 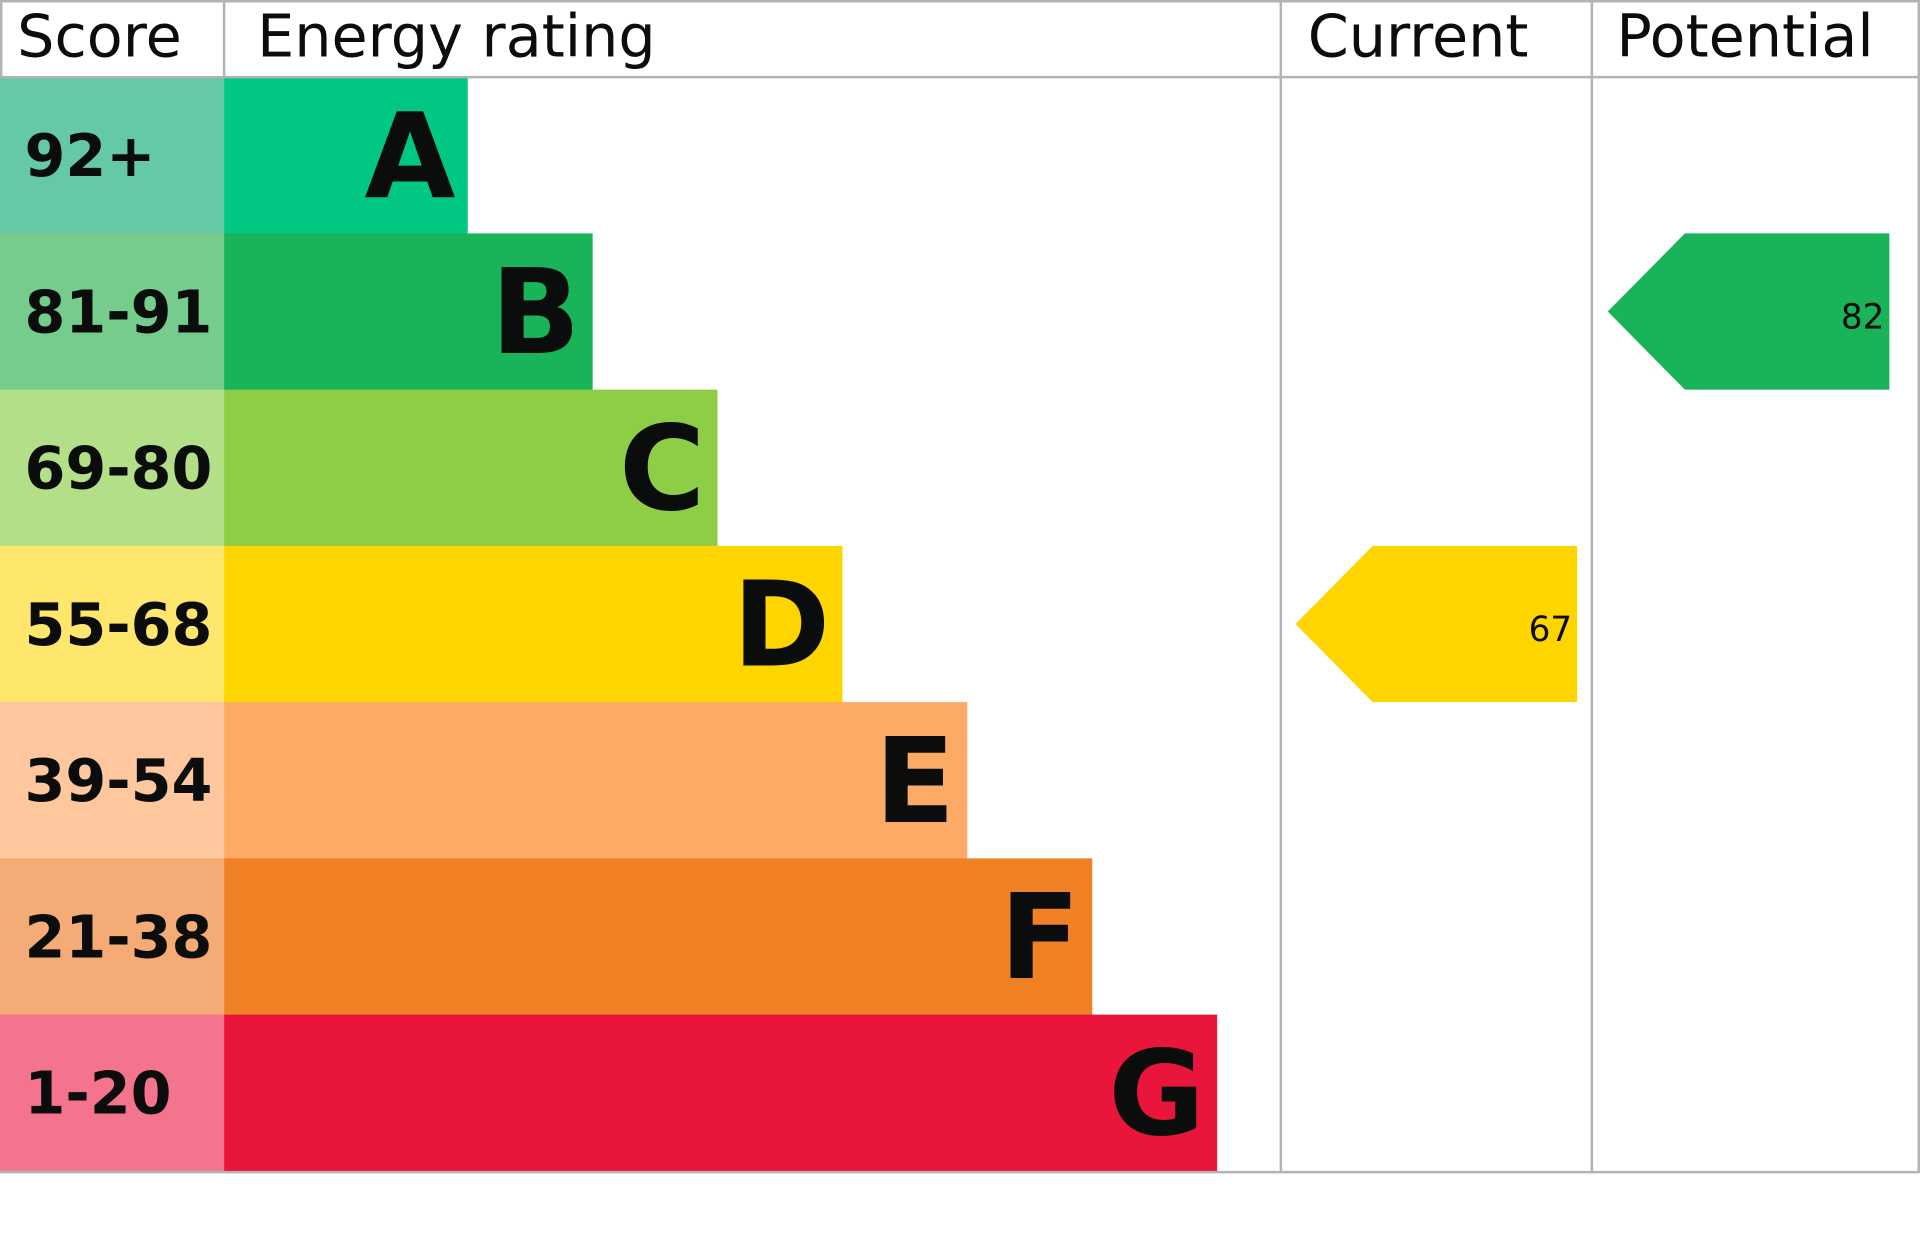 I want to click on score-range-G: 1-20, so click(x=97, y=1093).